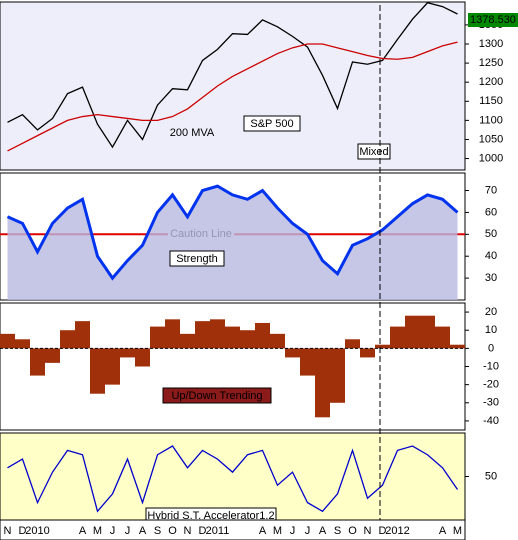 The image size is (518, 540). Describe the element at coordinates (491, 312) in the screenshot. I see `y-tick-label: 20` at that location.